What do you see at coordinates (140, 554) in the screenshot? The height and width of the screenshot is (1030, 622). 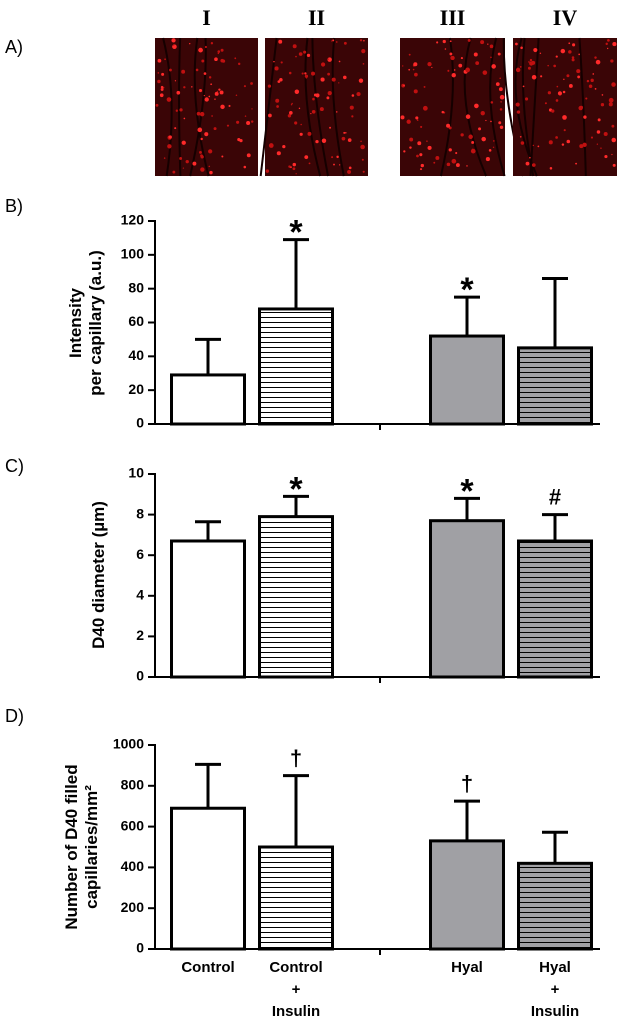 I see `y-tick-label: 6` at bounding box center [140, 554].